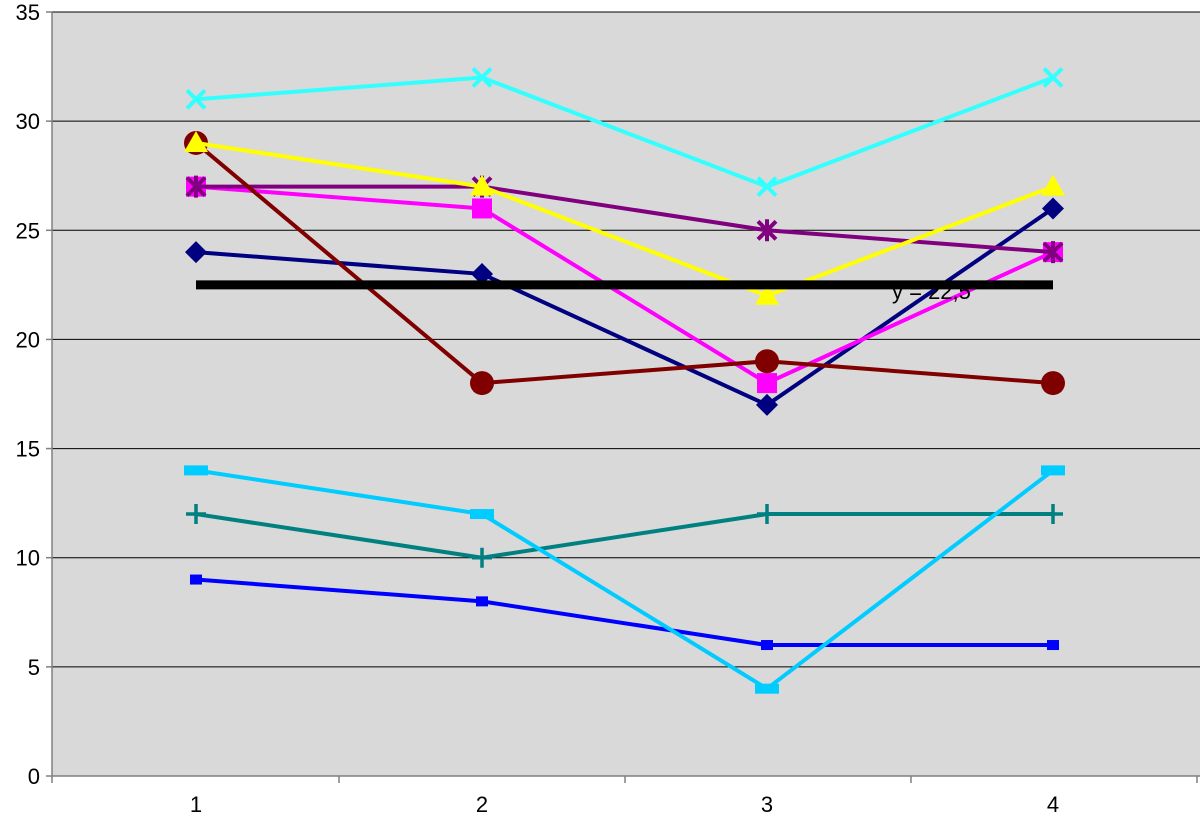 The image size is (1200, 818). Describe the element at coordinates (28, 449) in the screenshot. I see `y-tick-label: 15` at that location.